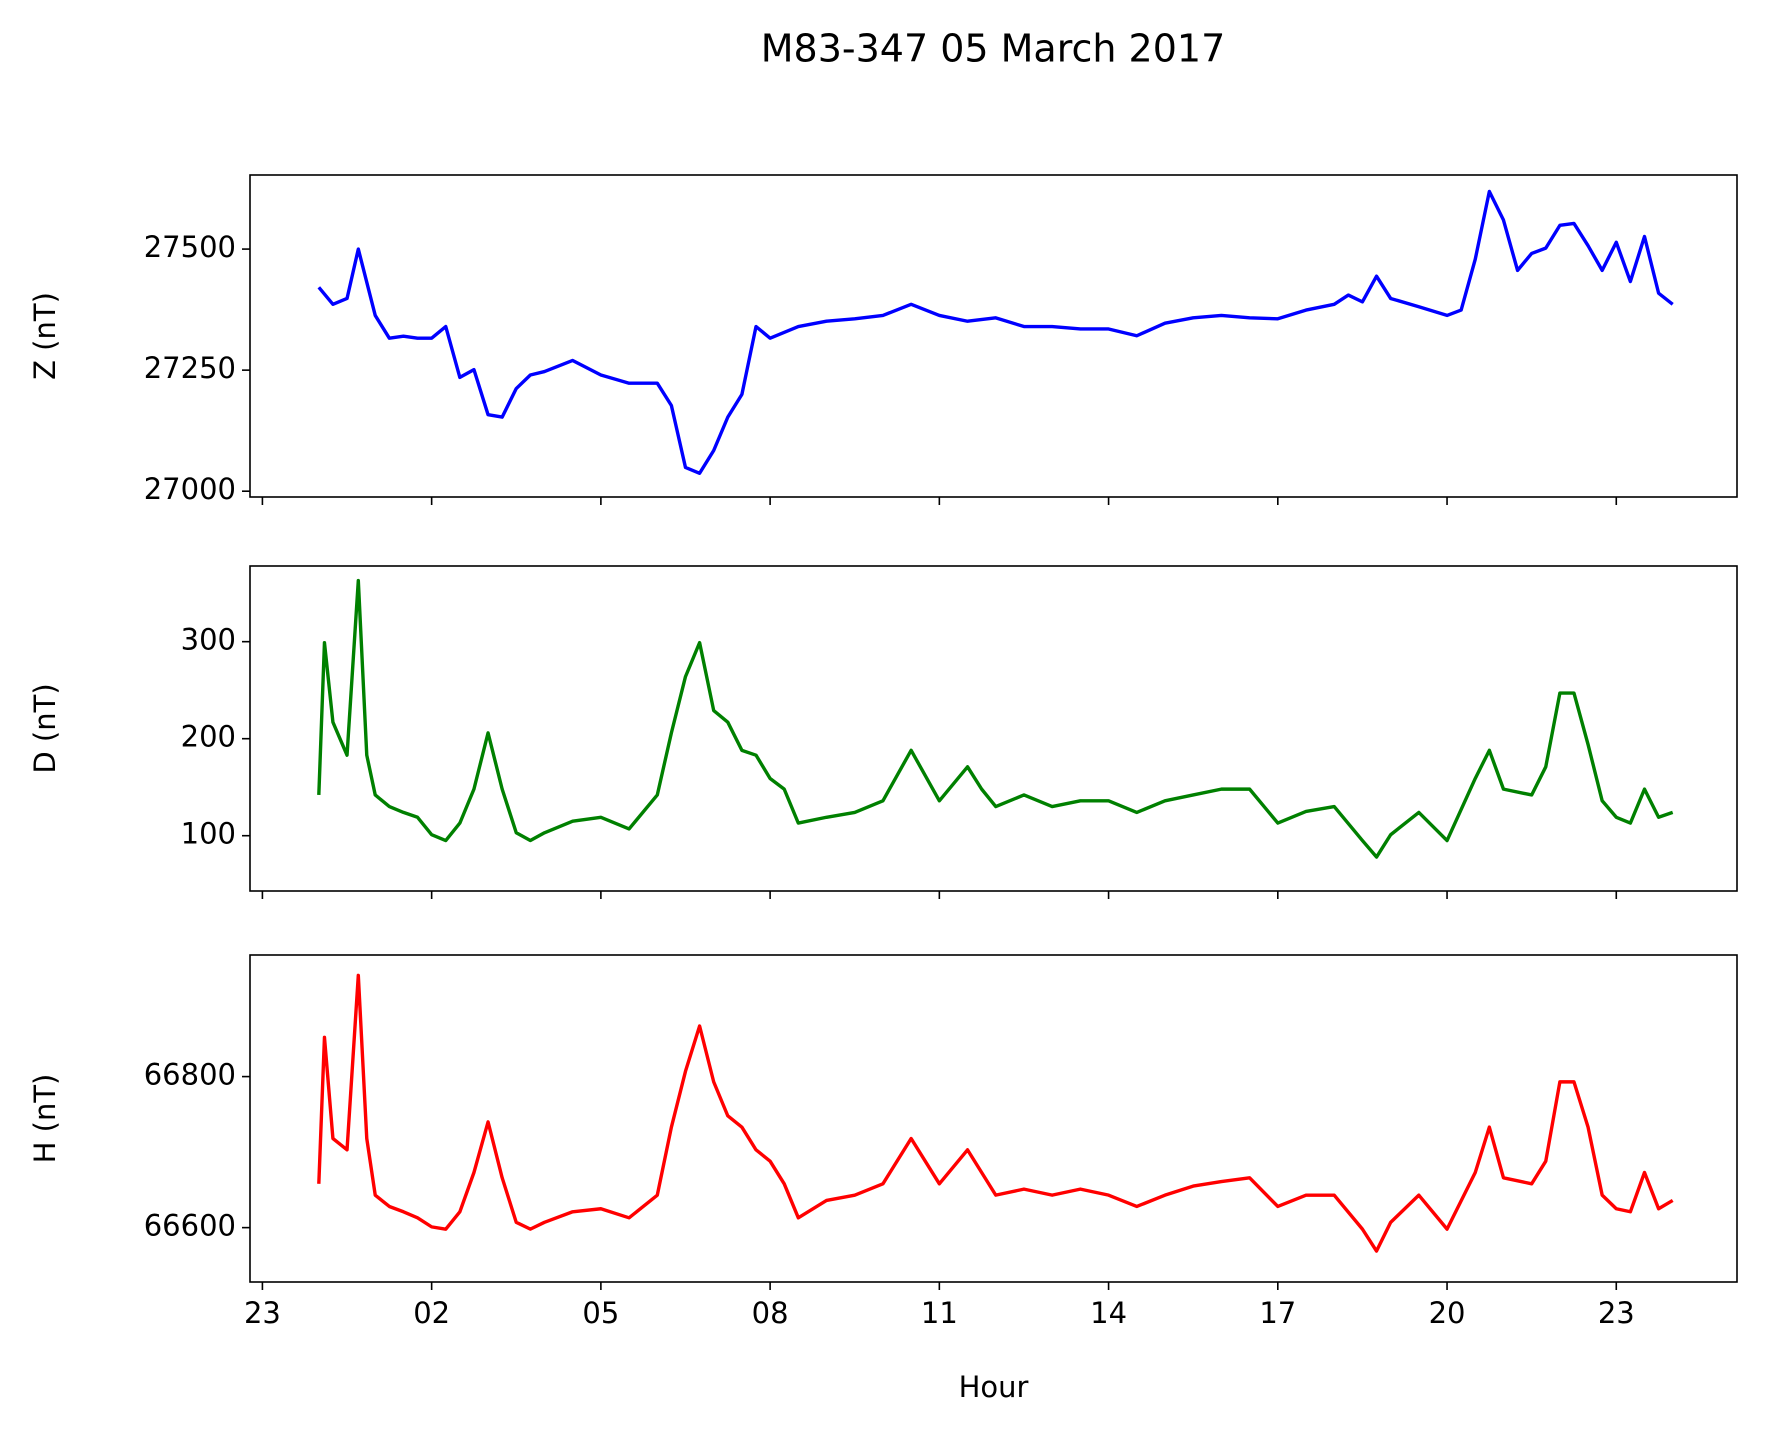 Image resolution: width=1768 pixels, height=1446 pixels. I want to click on figure-title: M83-347 05 March 2017, so click(993, 49).